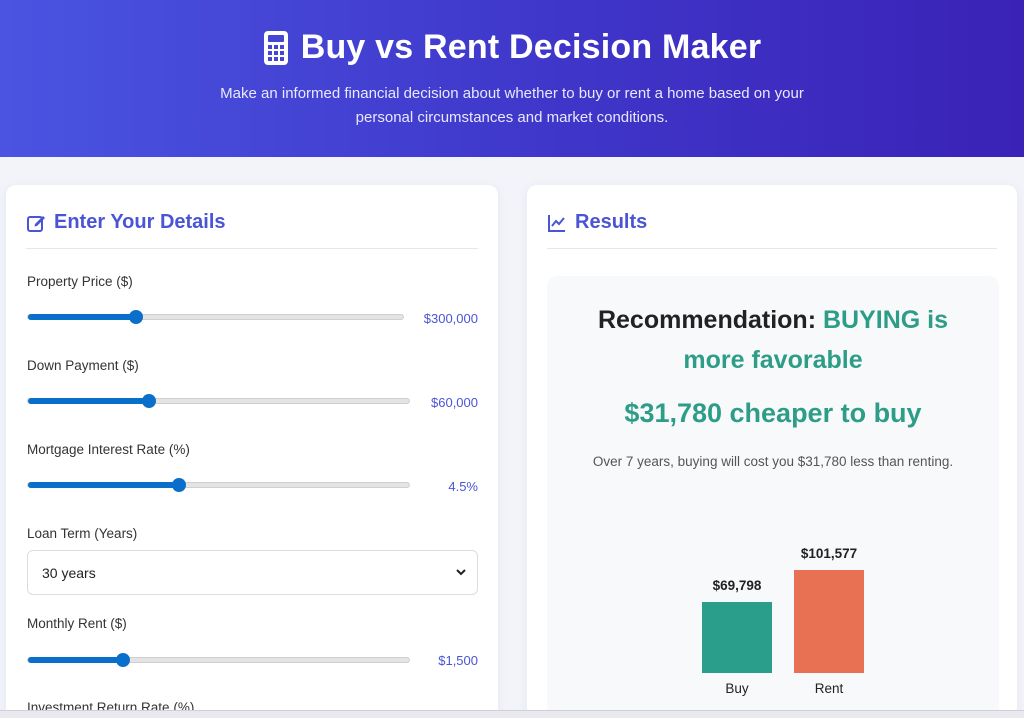 This screenshot has width=1024, height=718. Describe the element at coordinates (512, 714) in the screenshot. I see `window-bottom-edge` at that location.